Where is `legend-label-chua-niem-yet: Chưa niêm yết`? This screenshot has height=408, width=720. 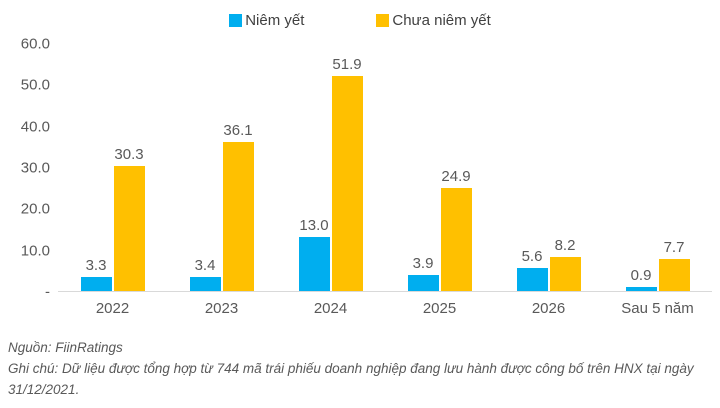
legend-label-chua-niem-yet: Chưa niêm yết is located at coordinates (441, 20).